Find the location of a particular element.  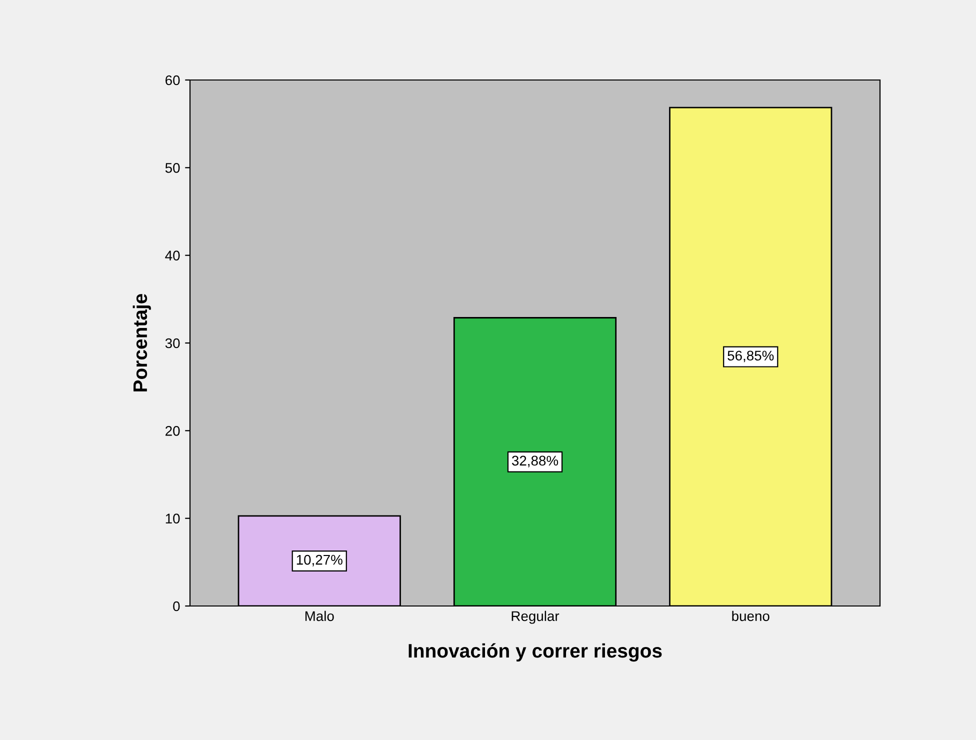

x-tick-label: Regular is located at coordinates (536, 617).